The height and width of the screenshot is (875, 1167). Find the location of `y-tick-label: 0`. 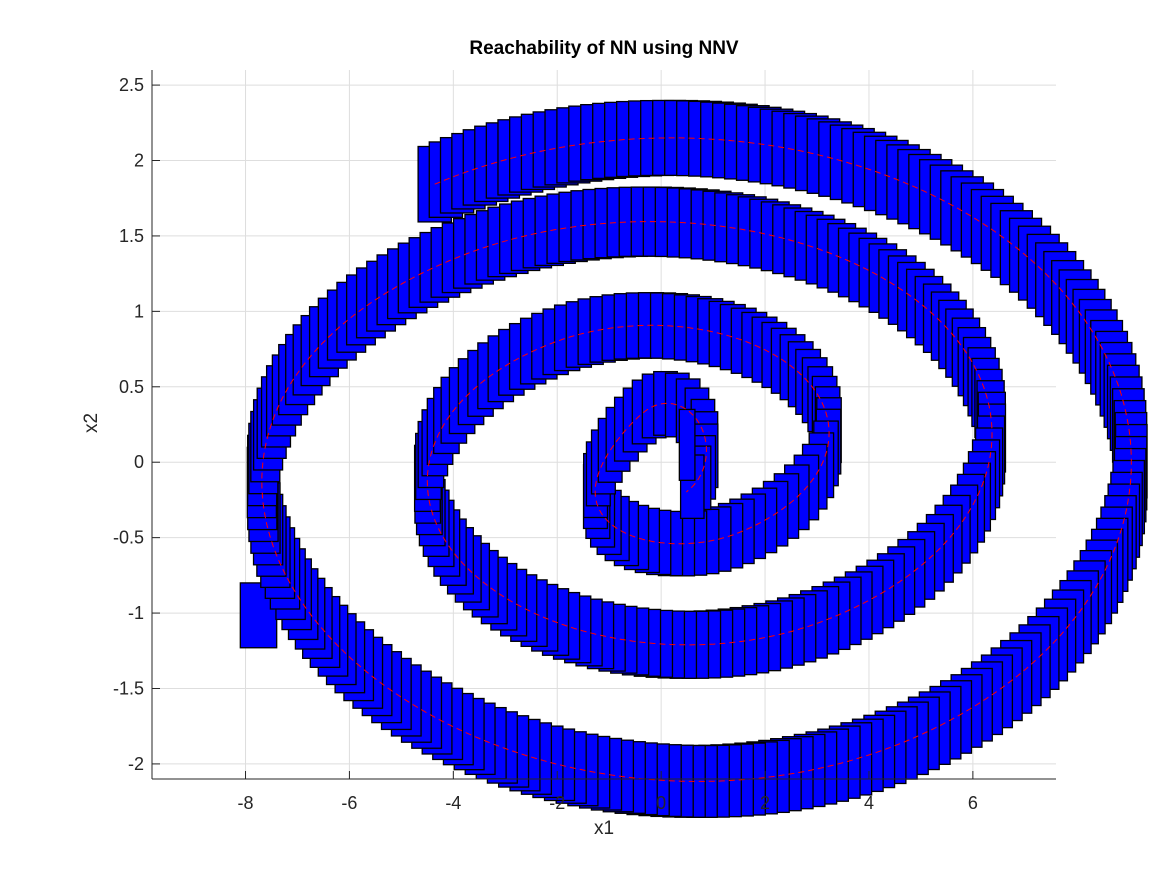

y-tick-label: 0 is located at coordinates (139, 462).